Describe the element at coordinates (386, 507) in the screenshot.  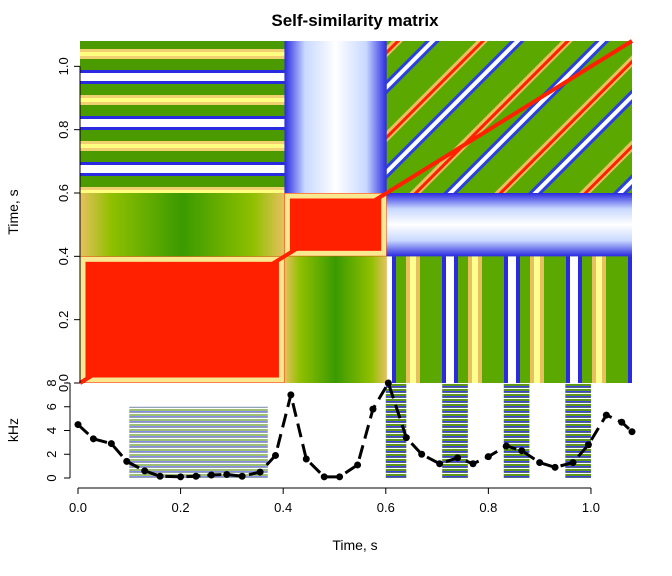
I see `time-x-tick-label: 0.6` at that location.